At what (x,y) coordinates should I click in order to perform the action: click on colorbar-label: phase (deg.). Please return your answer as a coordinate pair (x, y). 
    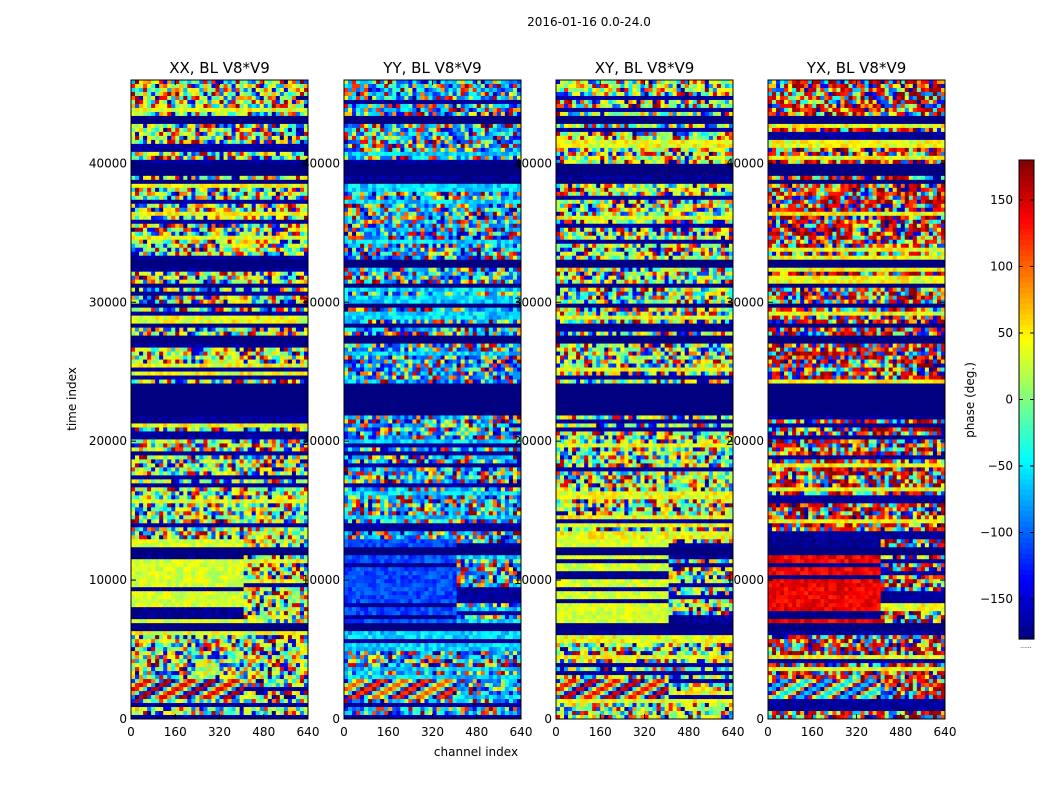
    Looking at the image, I should click on (970, 400).